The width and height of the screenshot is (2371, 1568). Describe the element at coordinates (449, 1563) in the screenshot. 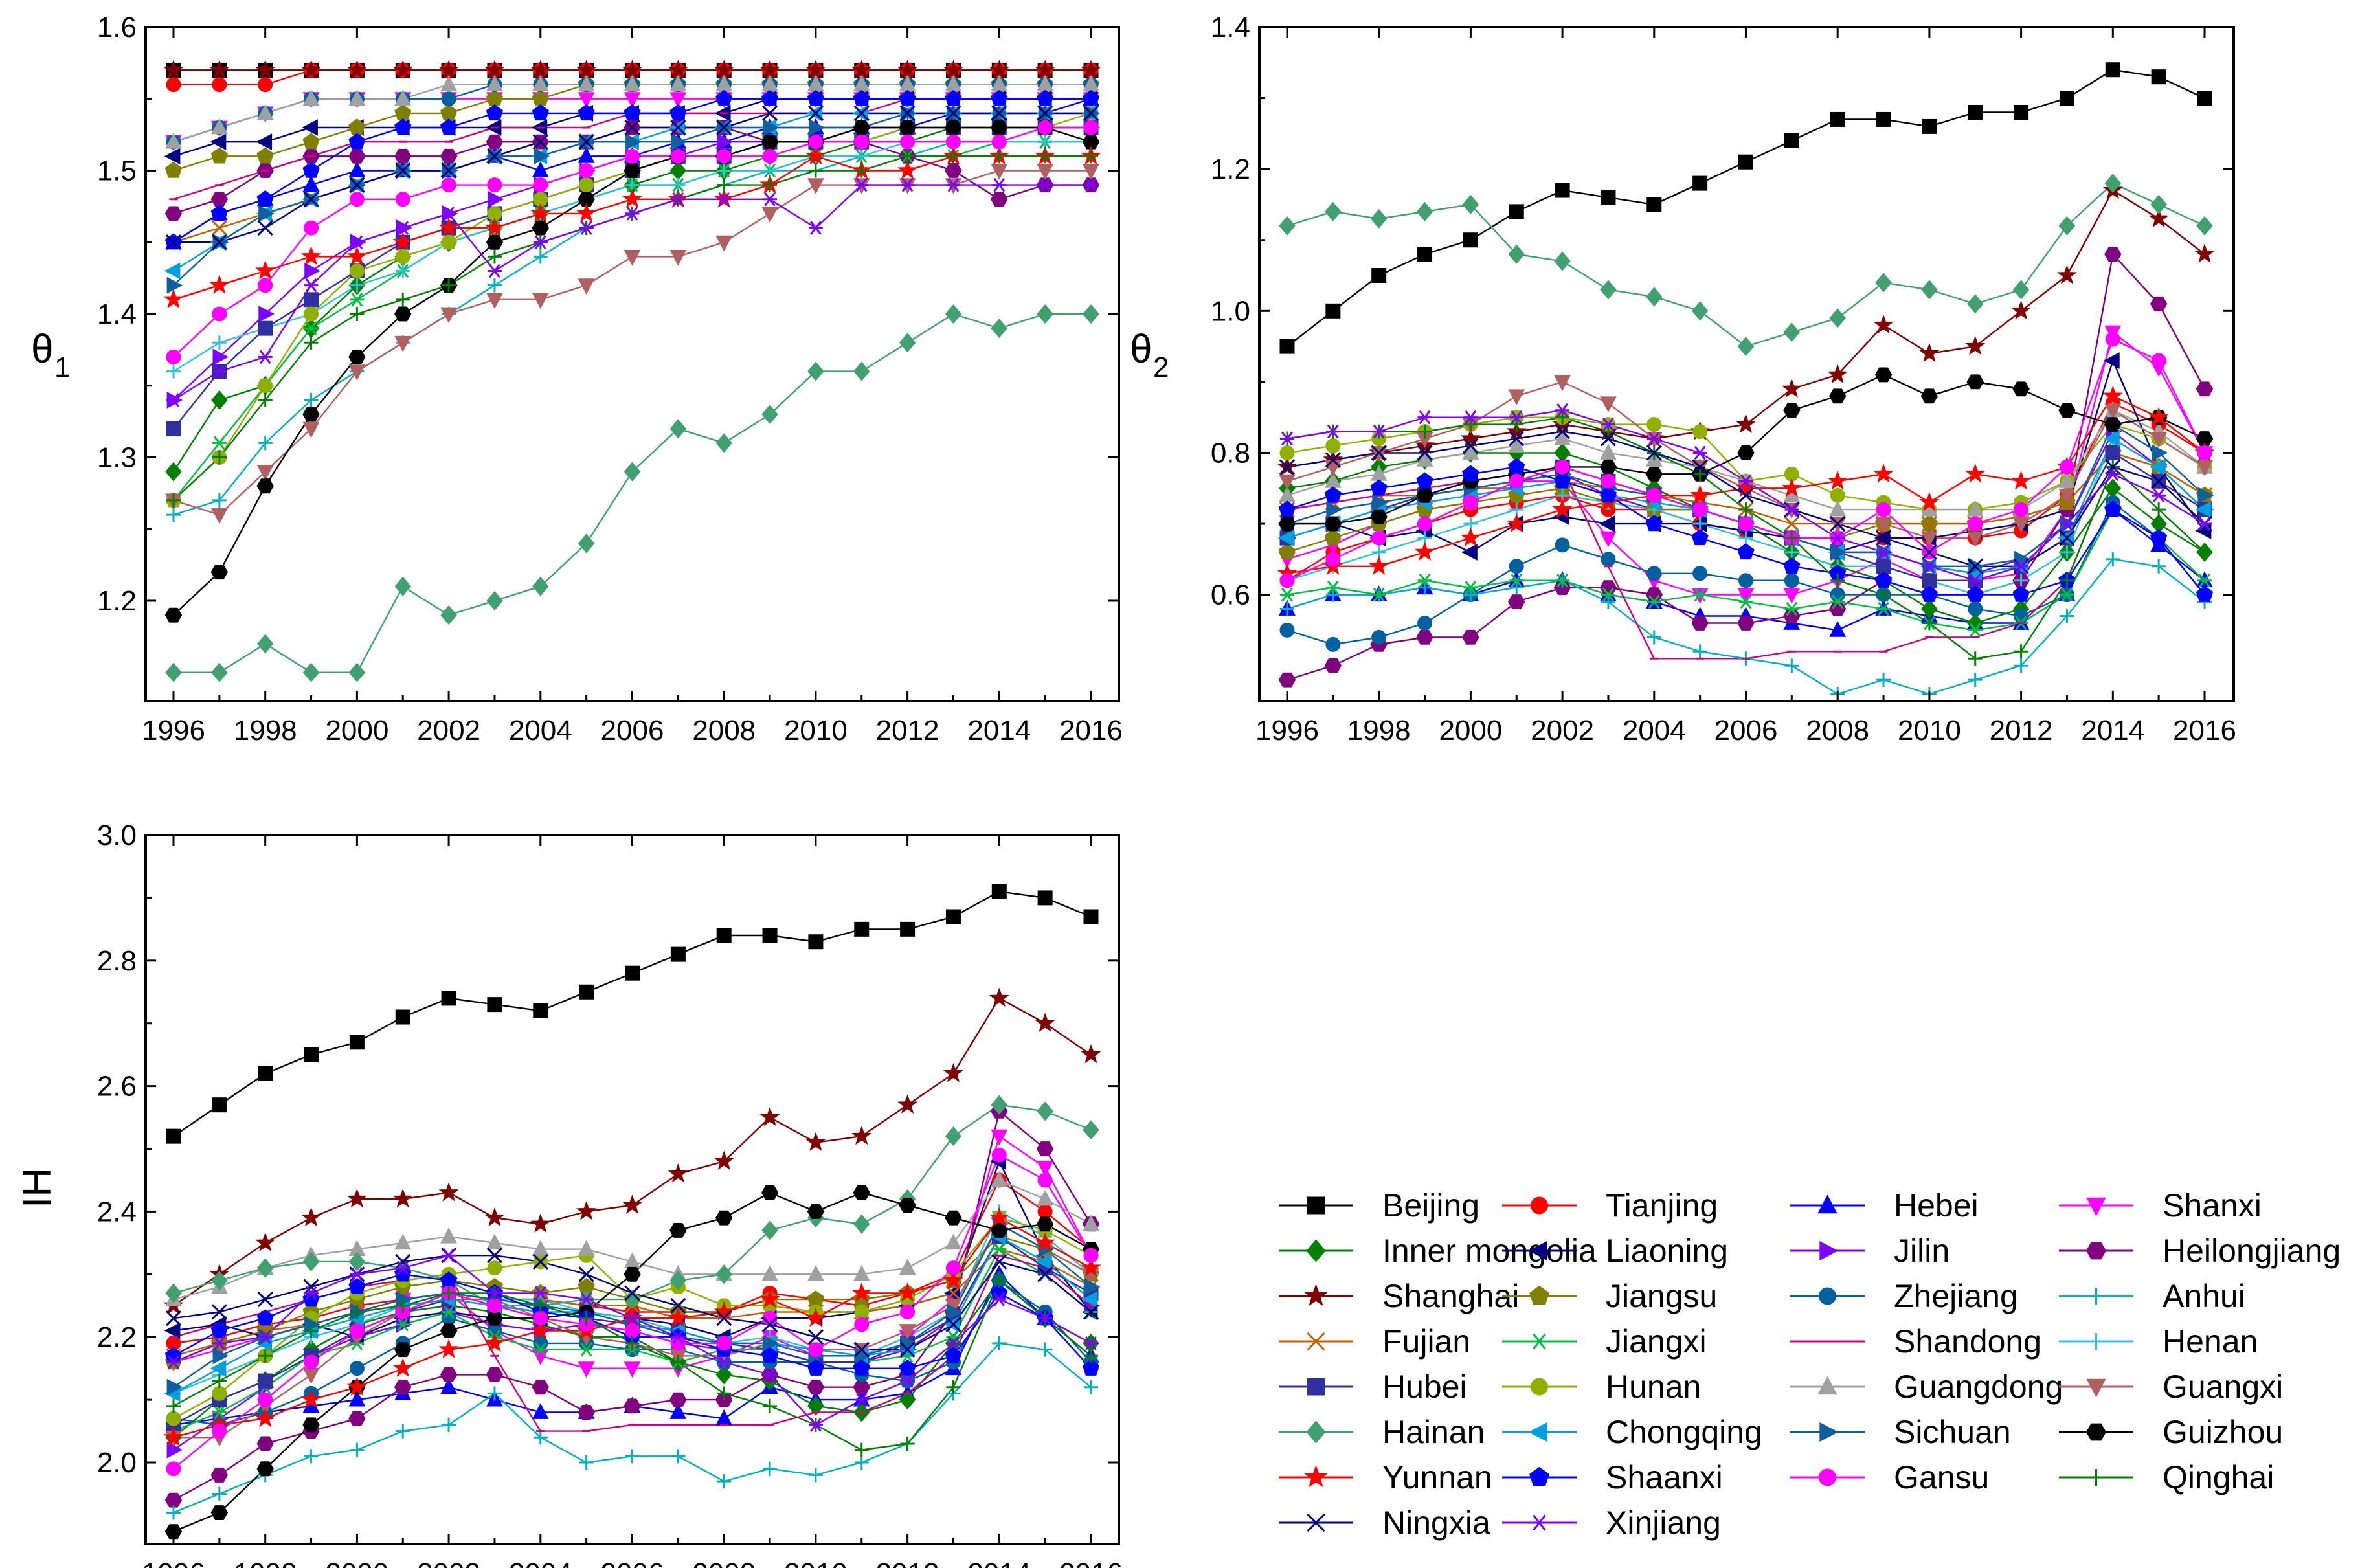

I see `x-tick-label: 2002` at that location.